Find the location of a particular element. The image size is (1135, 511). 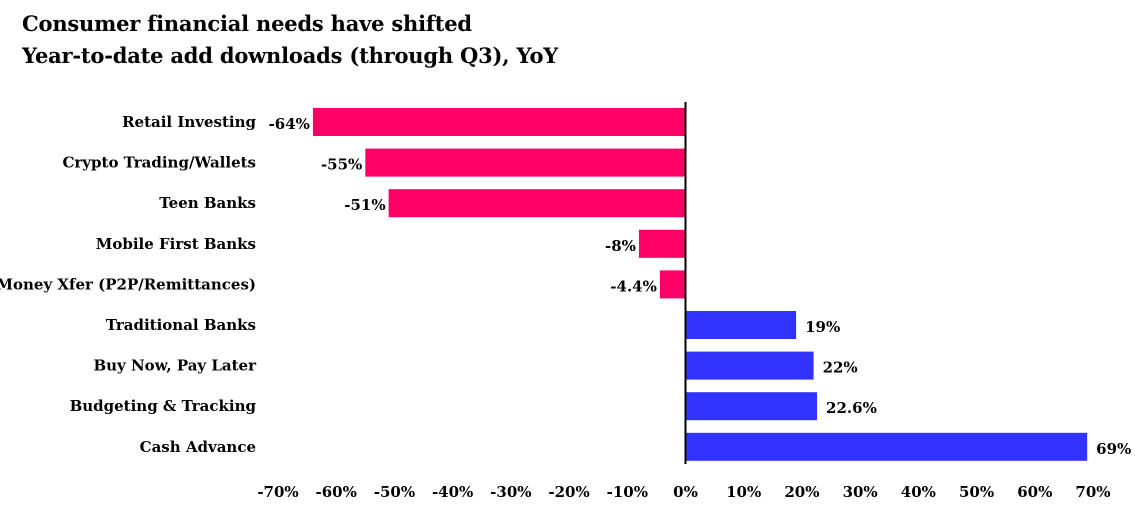

data-label: -4.4% is located at coordinates (633, 286).